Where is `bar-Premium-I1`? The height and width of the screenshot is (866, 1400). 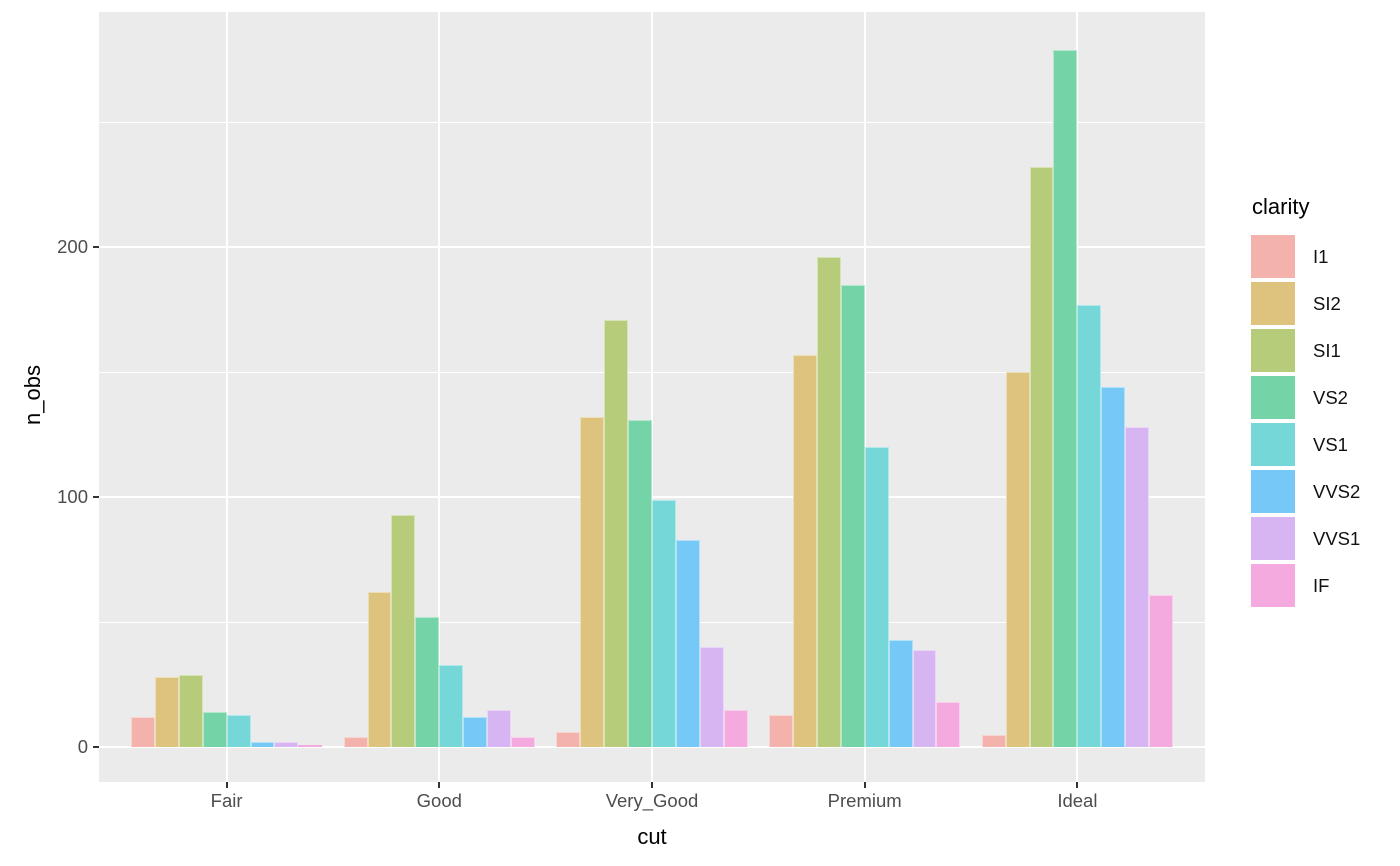 bar-Premium-I1 is located at coordinates (780, 730).